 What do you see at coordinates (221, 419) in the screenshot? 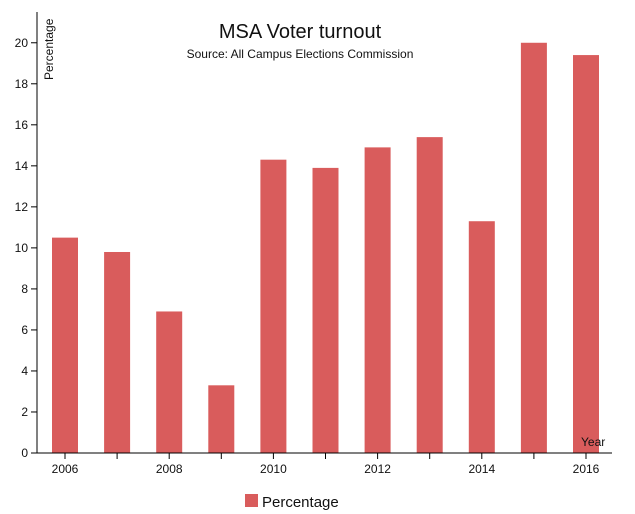
I see `bar-2009` at bounding box center [221, 419].